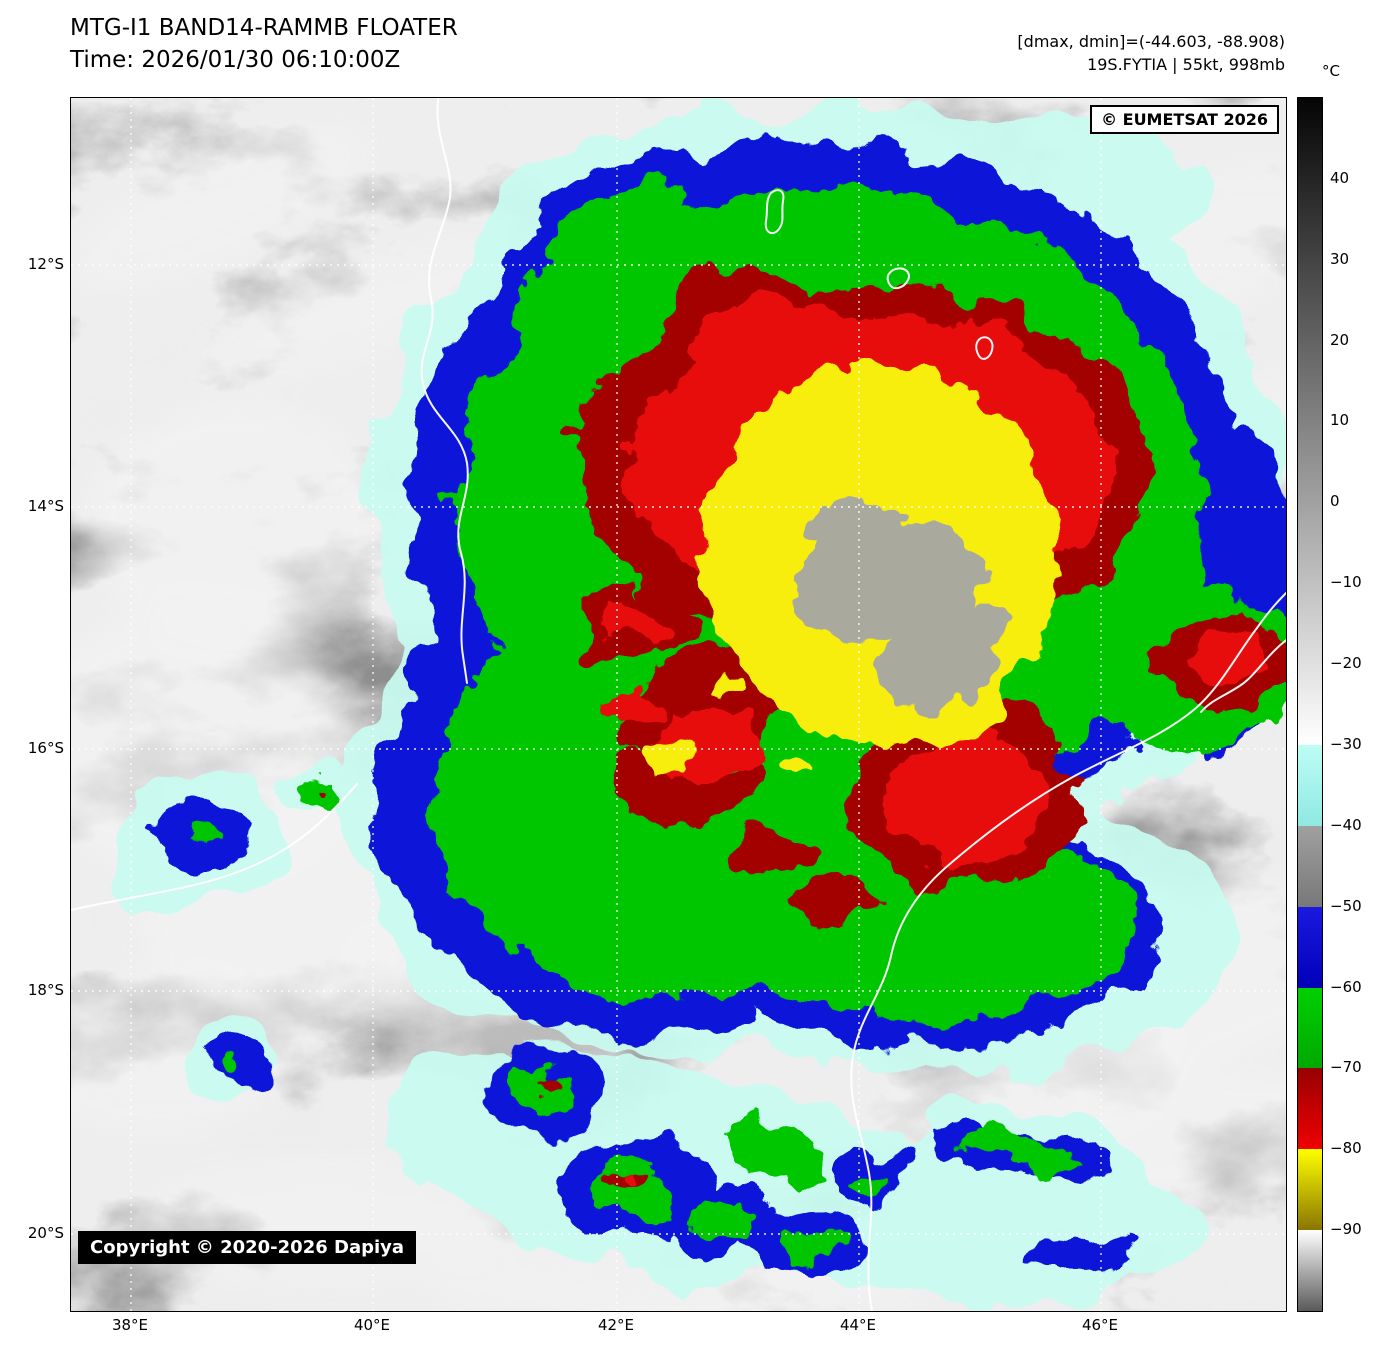  Describe the element at coordinates (45, 1233) in the screenshot. I see `lat-label: 20°S` at that location.